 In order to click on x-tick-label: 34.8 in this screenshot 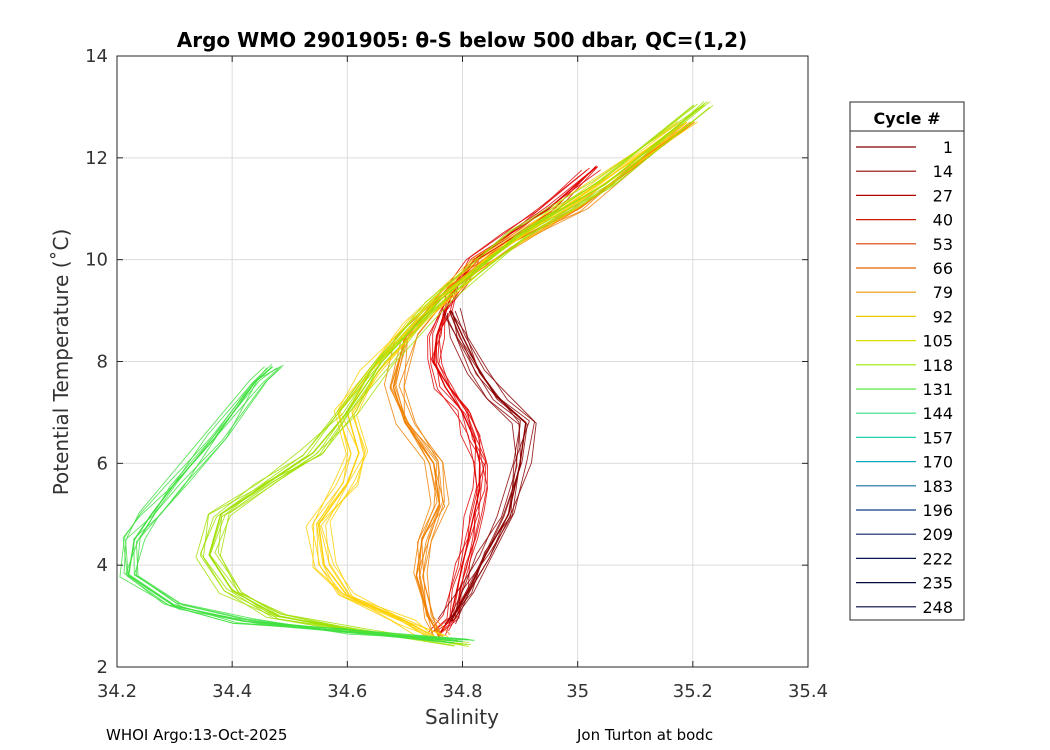, I will do `click(462, 691)`.